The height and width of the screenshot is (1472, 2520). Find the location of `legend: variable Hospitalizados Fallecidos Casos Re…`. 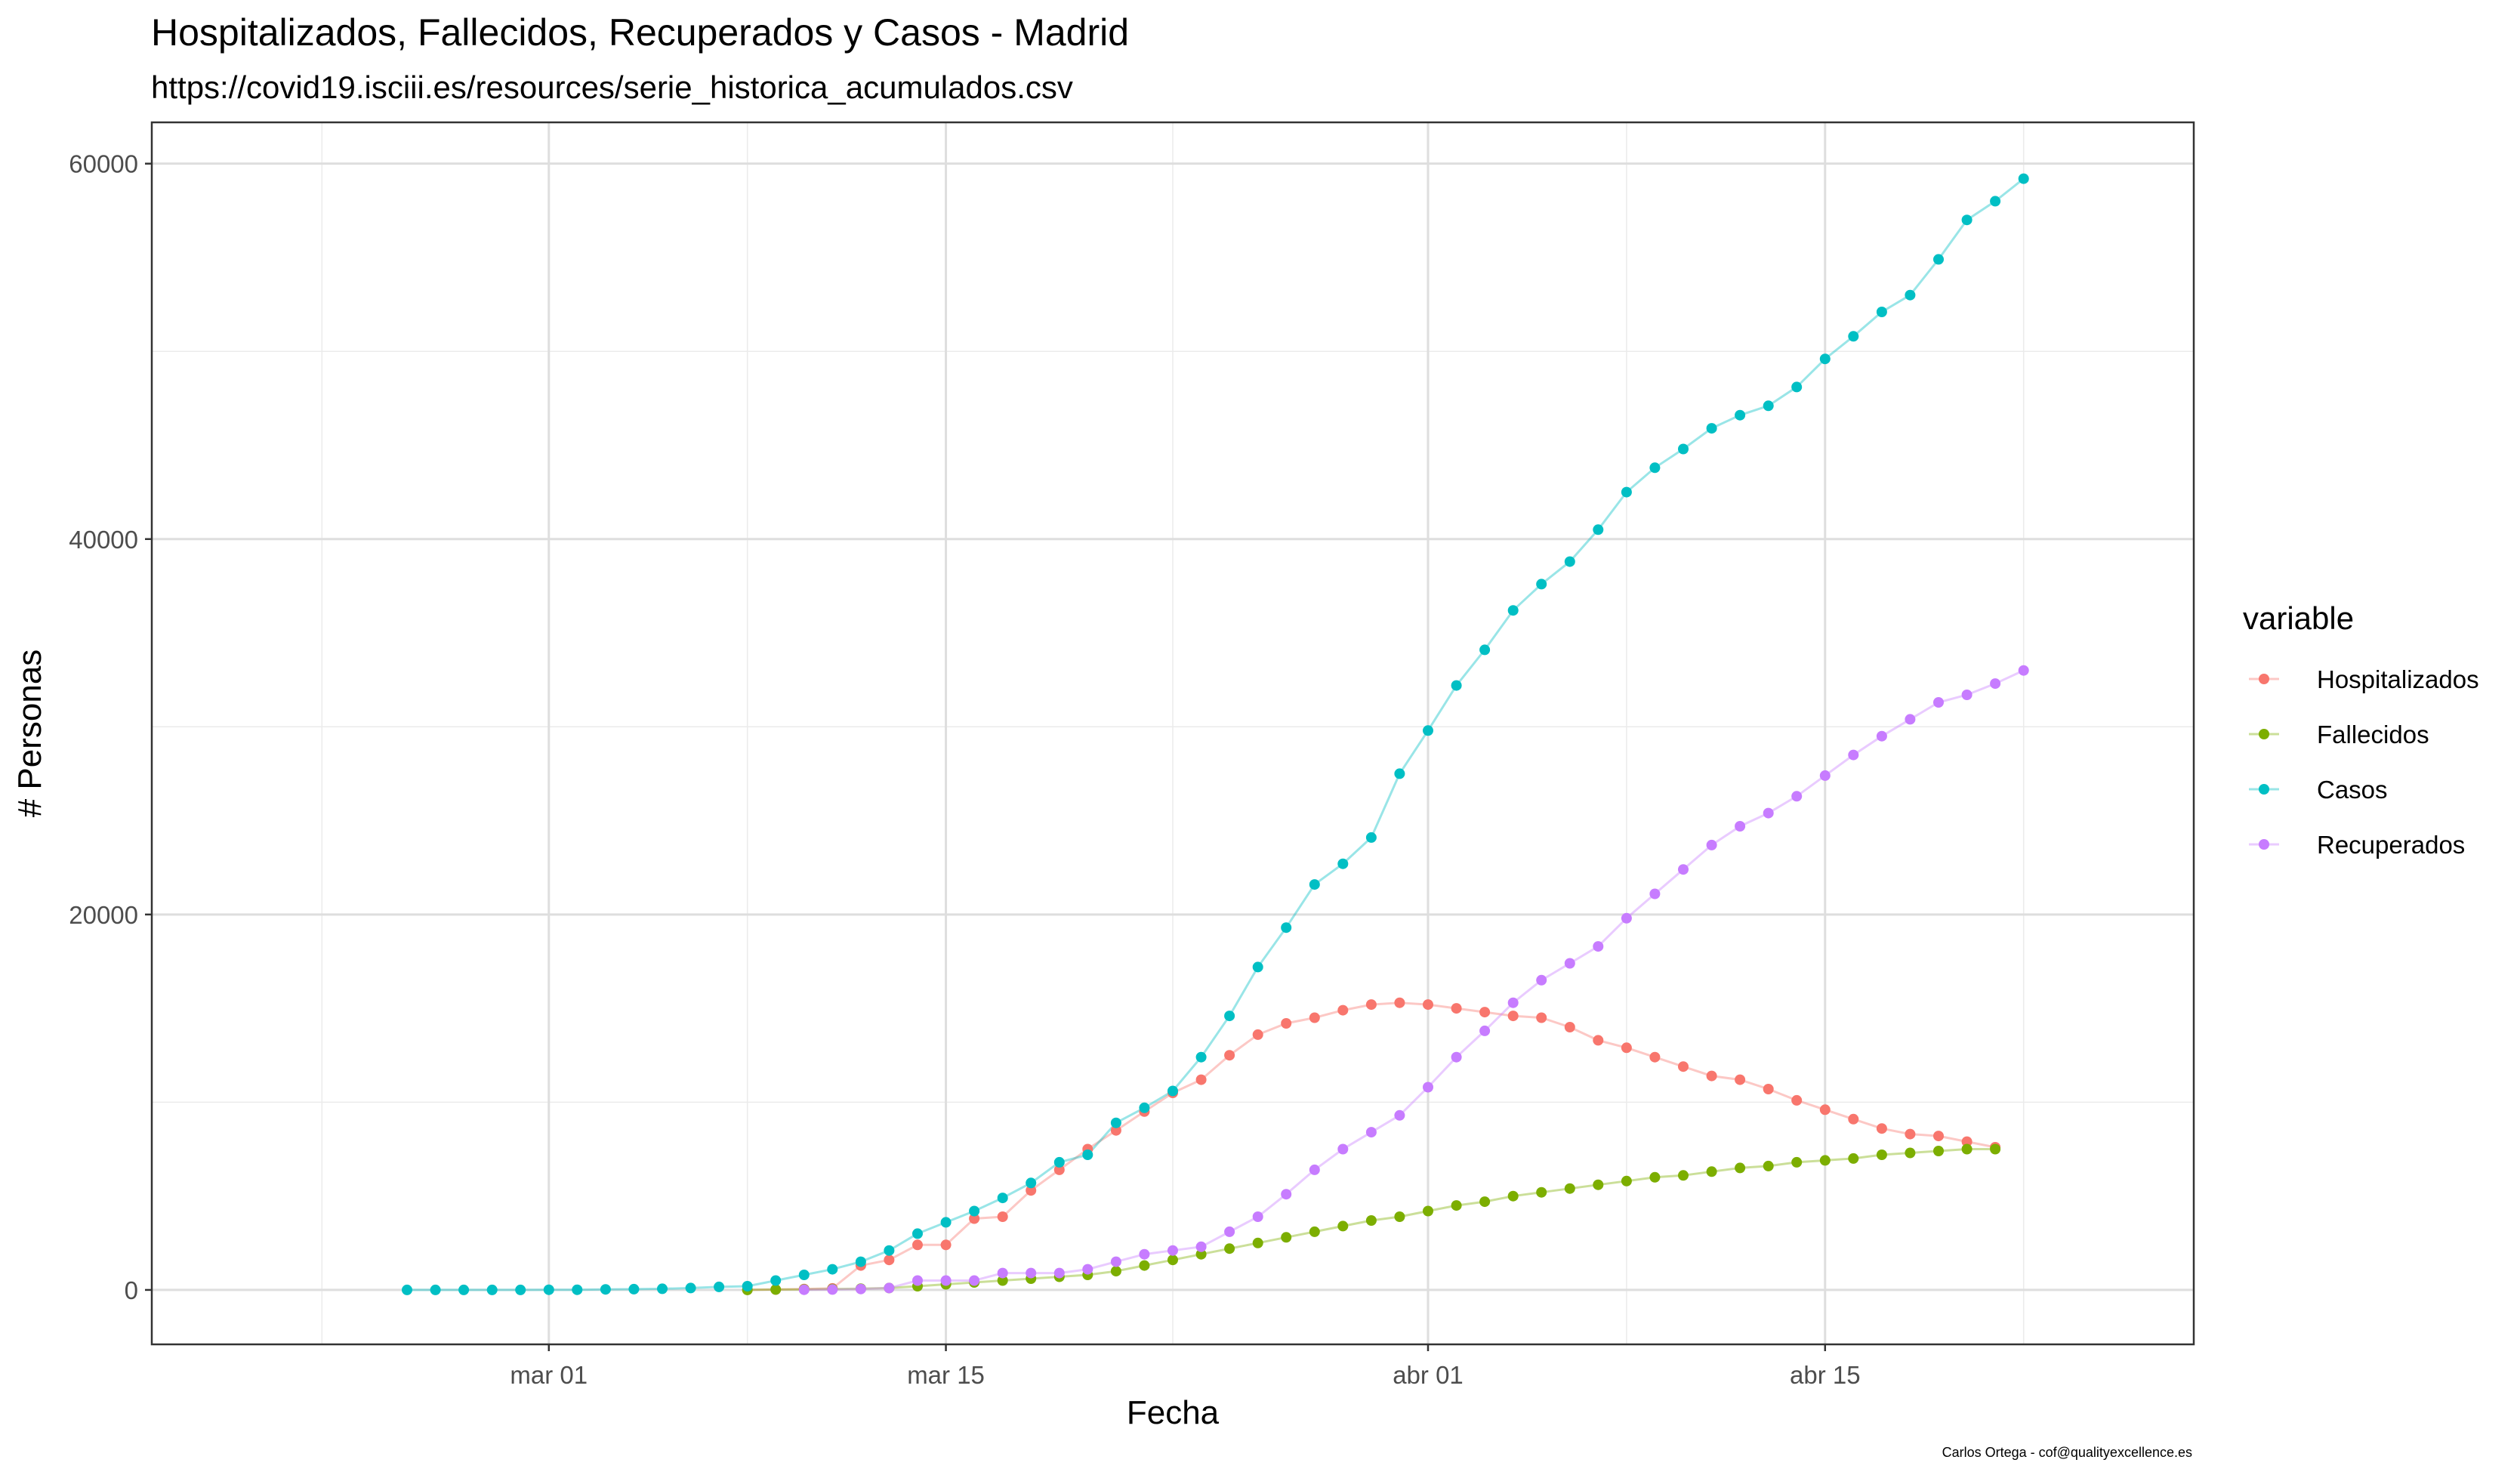

legend: variable Hospitalizados Fallecidos Casos Re… is located at coordinates (2361, 729).